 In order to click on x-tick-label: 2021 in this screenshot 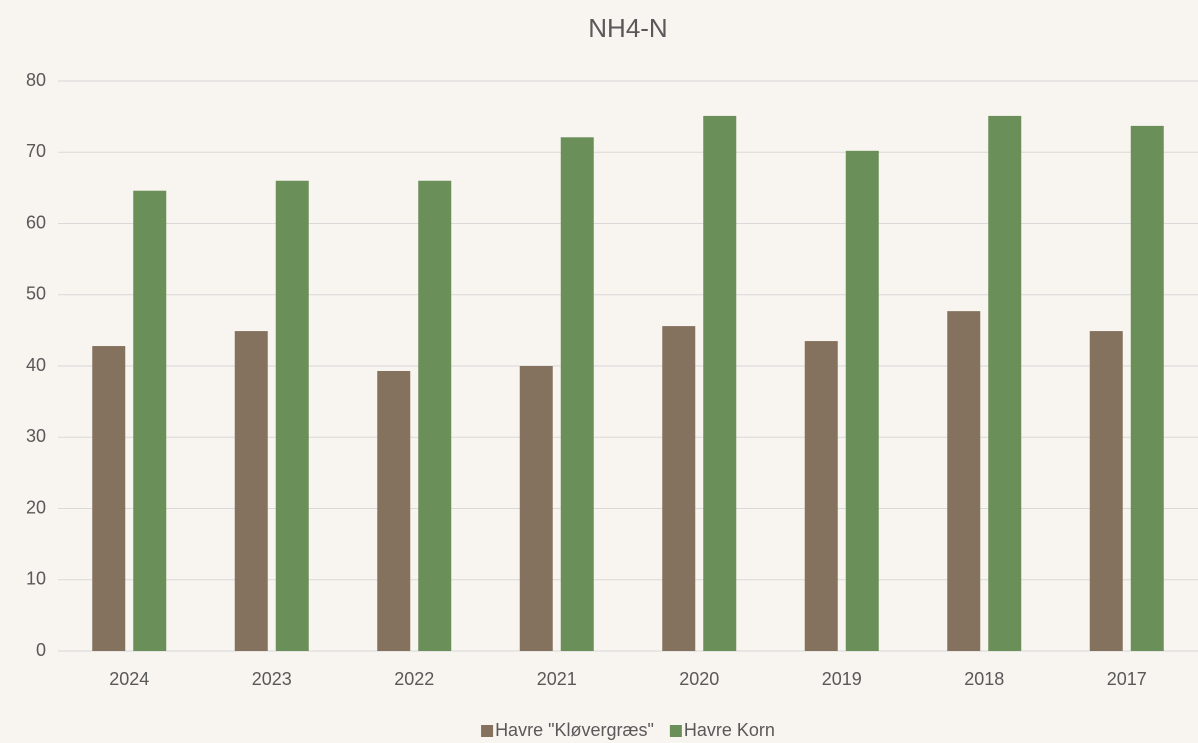, I will do `click(557, 679)`.